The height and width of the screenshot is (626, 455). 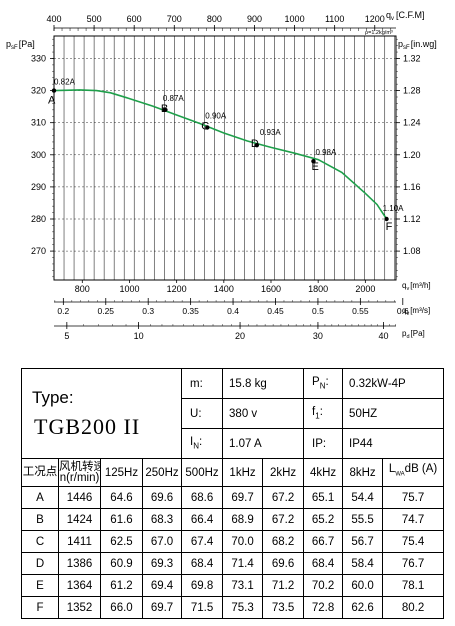 I want to click on pa-tick-label: 280, so click(x=38, y=219).